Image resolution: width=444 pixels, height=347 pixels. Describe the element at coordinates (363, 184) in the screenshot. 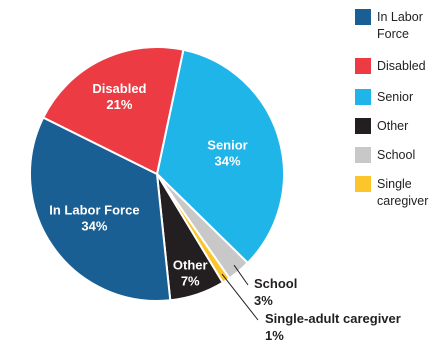

I see `legend-swatch-single-adult-caregiver` at that location.